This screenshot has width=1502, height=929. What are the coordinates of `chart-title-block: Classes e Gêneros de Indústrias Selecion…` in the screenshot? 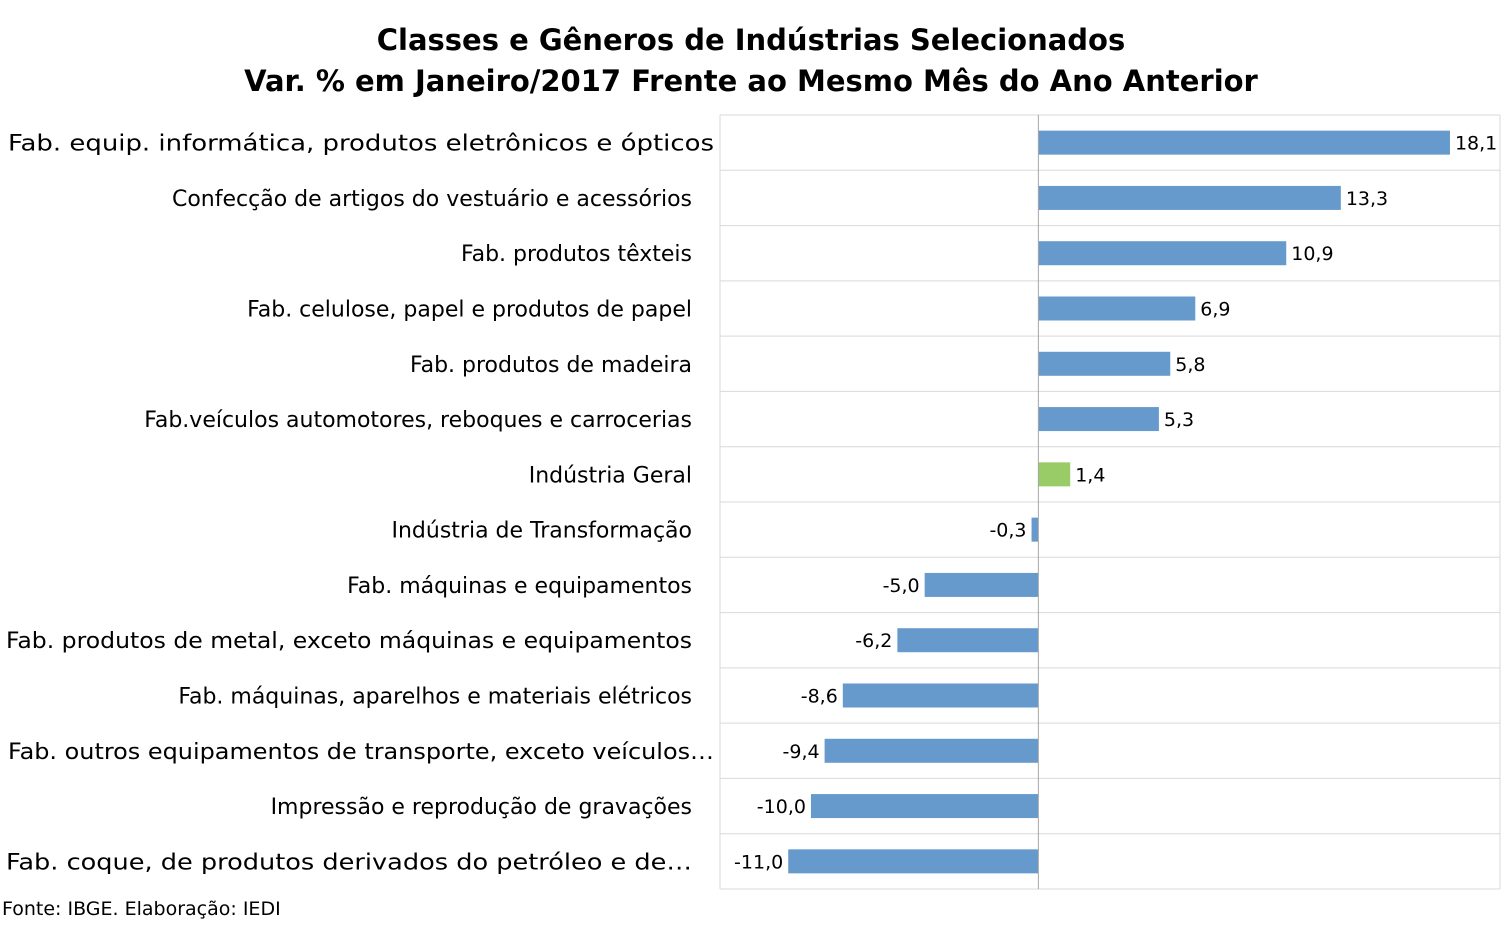 It's located at (751, 61).